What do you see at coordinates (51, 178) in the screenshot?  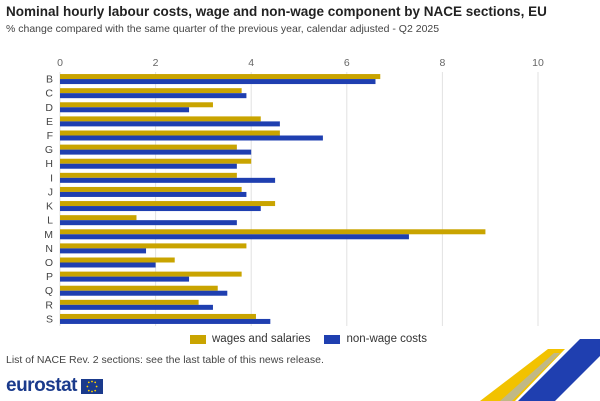 I see `y-tick-label-I: I` at bounding box center [51, 178].